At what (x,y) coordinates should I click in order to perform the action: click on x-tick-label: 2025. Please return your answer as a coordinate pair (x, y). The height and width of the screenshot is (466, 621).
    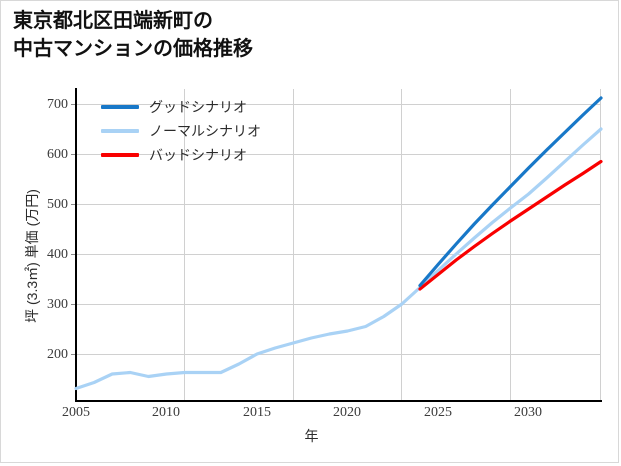
    Looking at the image, I should click on (438, 412).